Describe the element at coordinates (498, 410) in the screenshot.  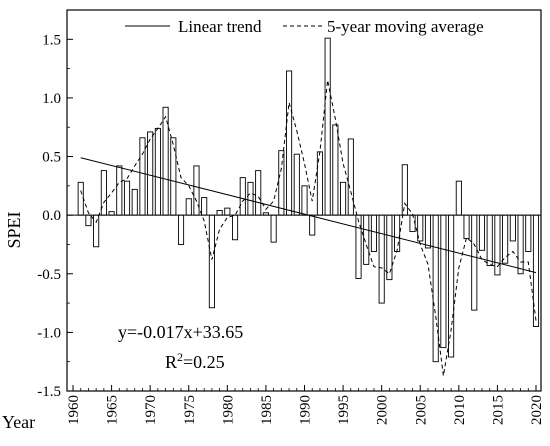
I see `x-tick-label: 2015` at that location.